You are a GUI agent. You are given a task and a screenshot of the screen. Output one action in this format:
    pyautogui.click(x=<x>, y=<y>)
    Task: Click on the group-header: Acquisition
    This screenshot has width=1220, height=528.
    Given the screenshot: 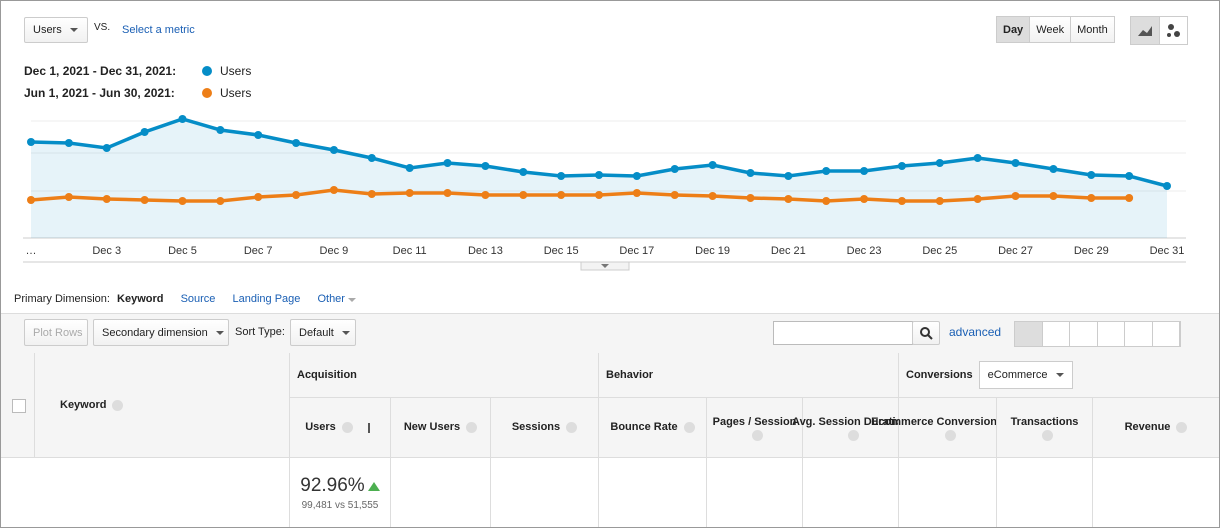 What is the action you would take?
    pyautogui.click(x=443, y=375)
    